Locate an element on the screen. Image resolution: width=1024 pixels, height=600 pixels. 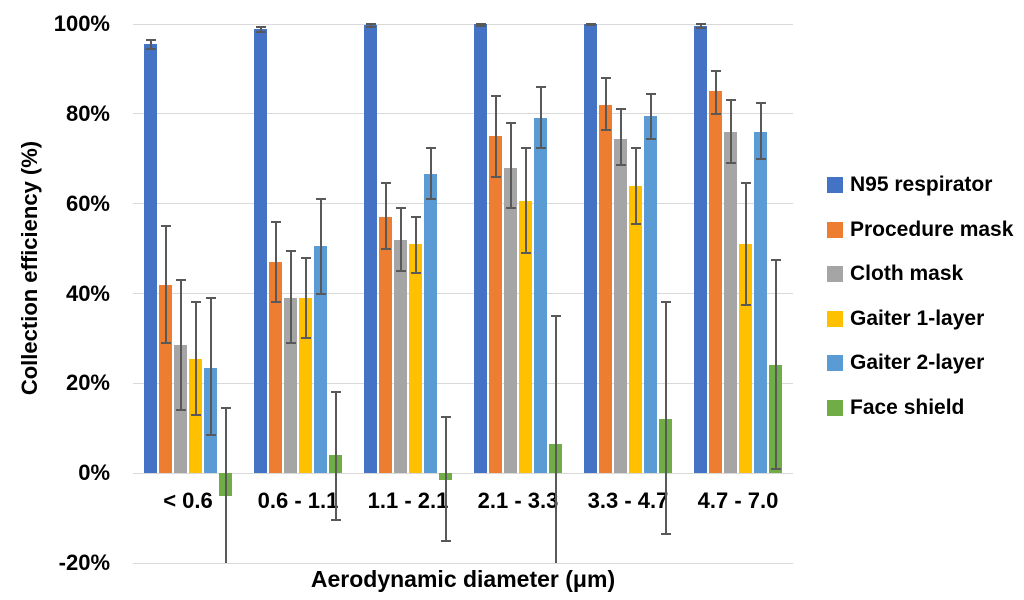
x-axis-title: Aerodynamic diameter (μm) is located at coordinates (463, 579).